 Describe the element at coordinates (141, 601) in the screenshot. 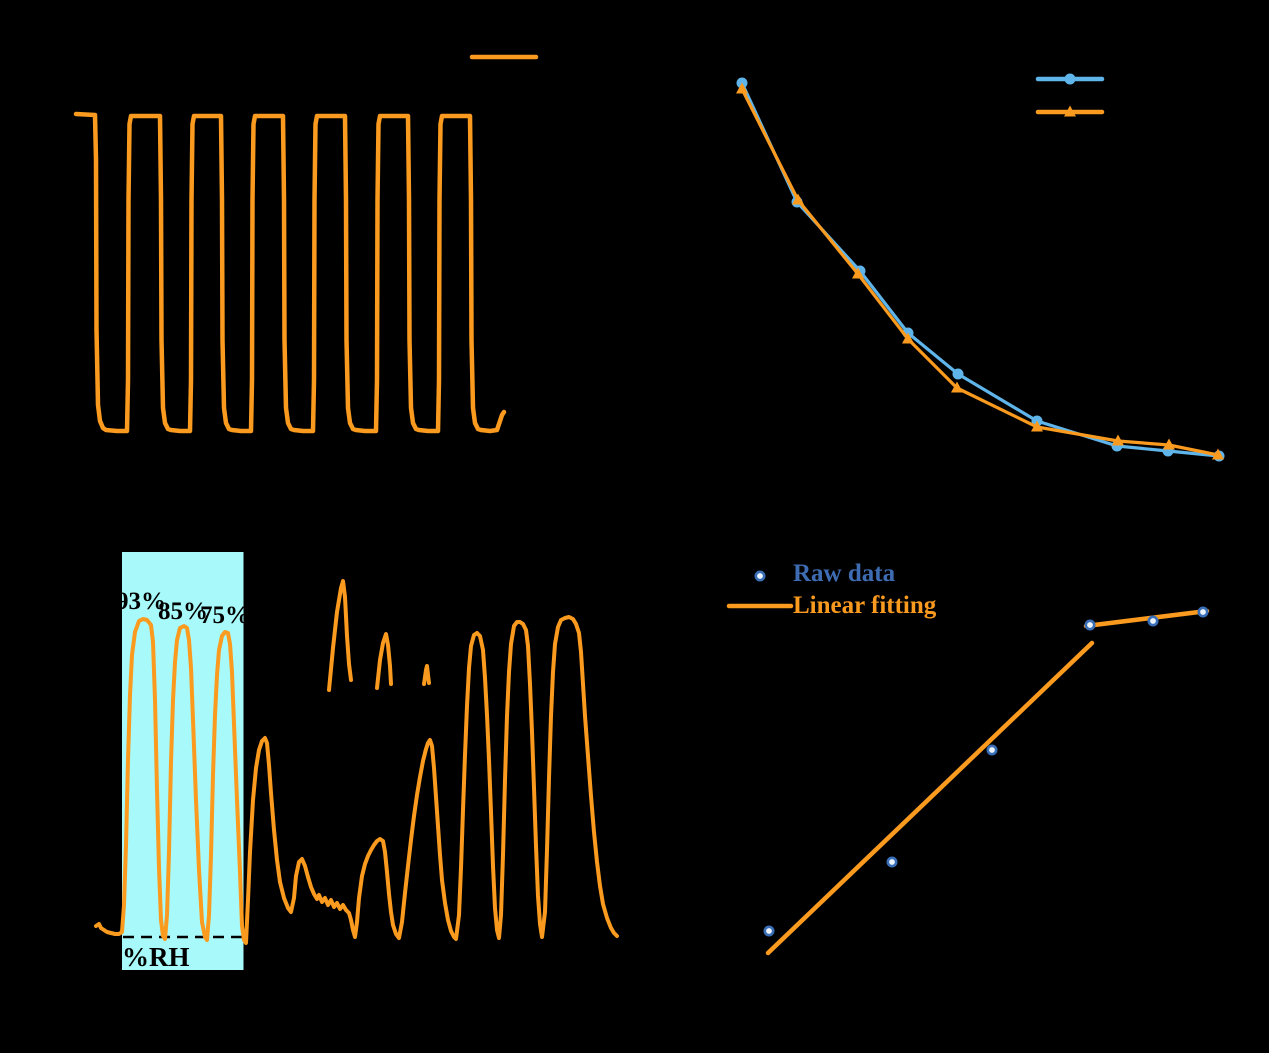

I see `rh-label-93: 93%` at that location.